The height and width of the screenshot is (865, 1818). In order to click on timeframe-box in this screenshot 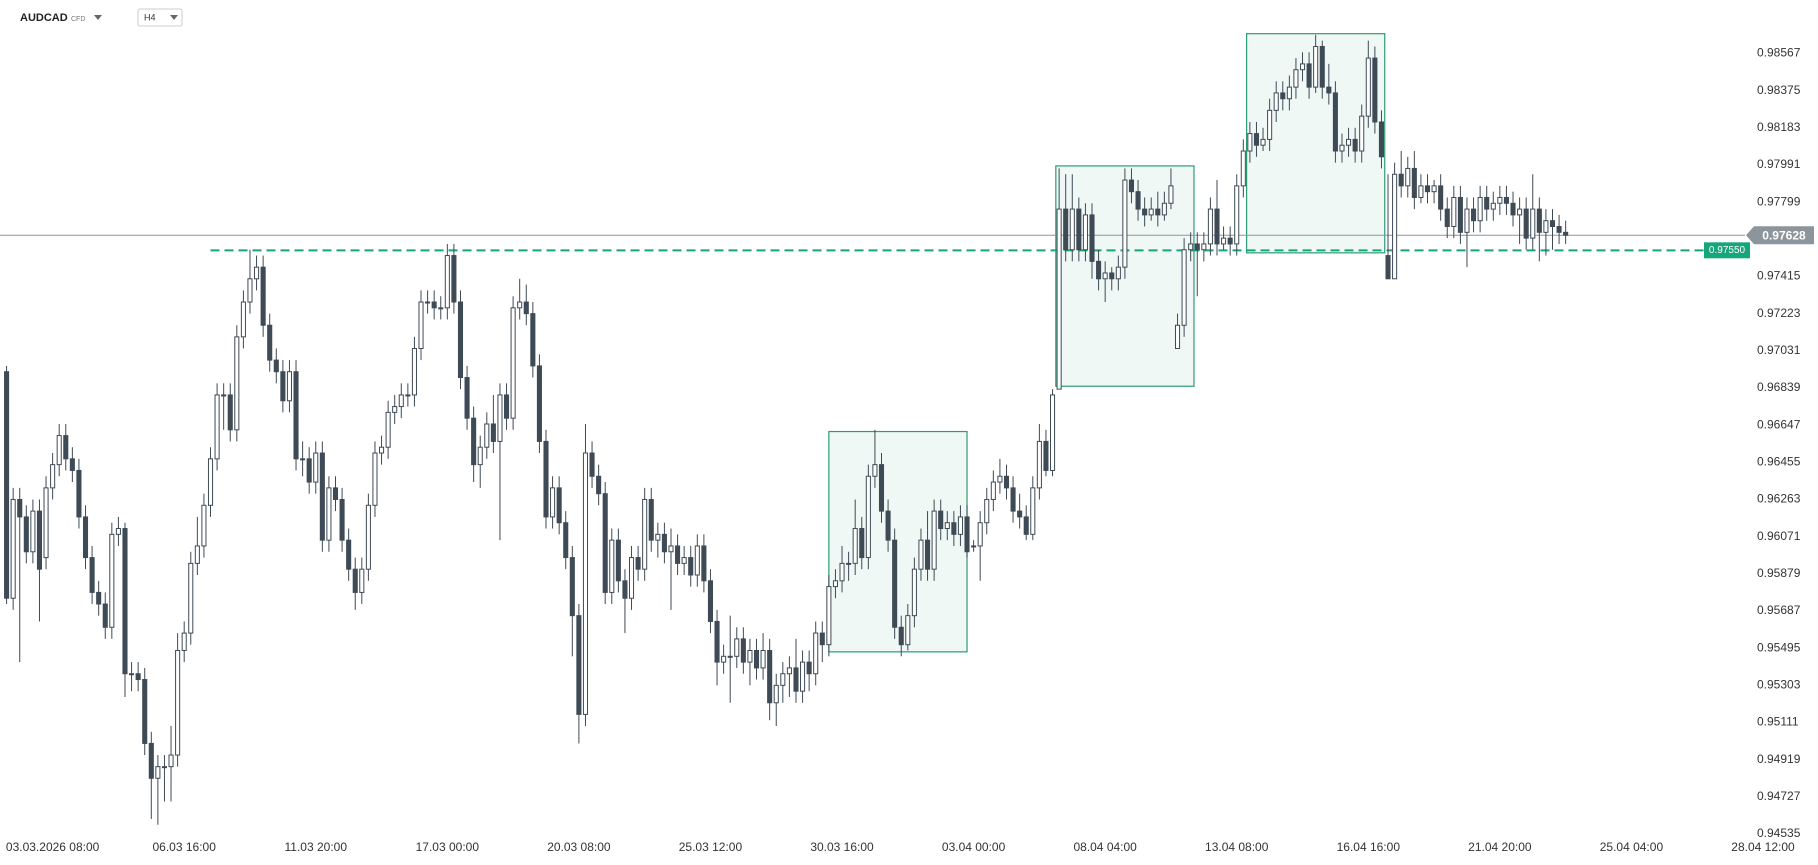, I will do `click(160, 17)`.